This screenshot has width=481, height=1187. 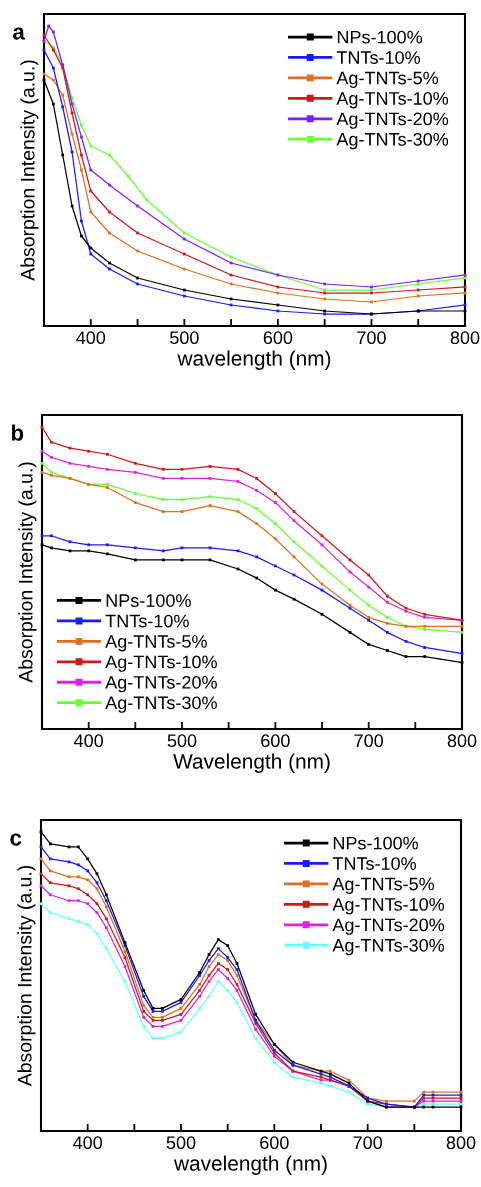 What do you see at coordinates (251, 763) in the screenshot?
I see `x-axis-title: Wavelength (nm)` at bounding box center [251, 763].